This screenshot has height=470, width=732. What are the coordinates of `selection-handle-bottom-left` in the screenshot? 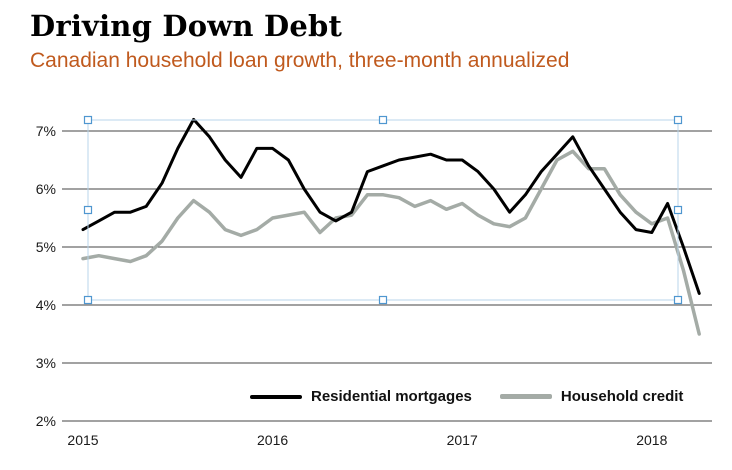 It's located at (88, 300).